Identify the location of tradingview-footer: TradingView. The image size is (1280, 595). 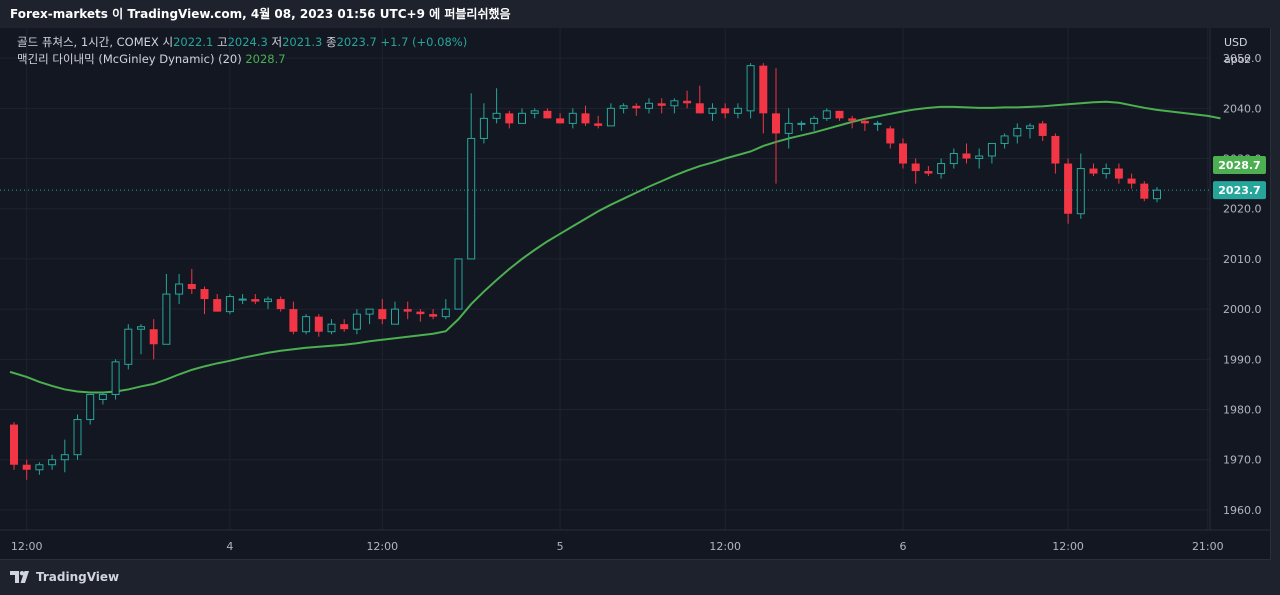
(64, 577).